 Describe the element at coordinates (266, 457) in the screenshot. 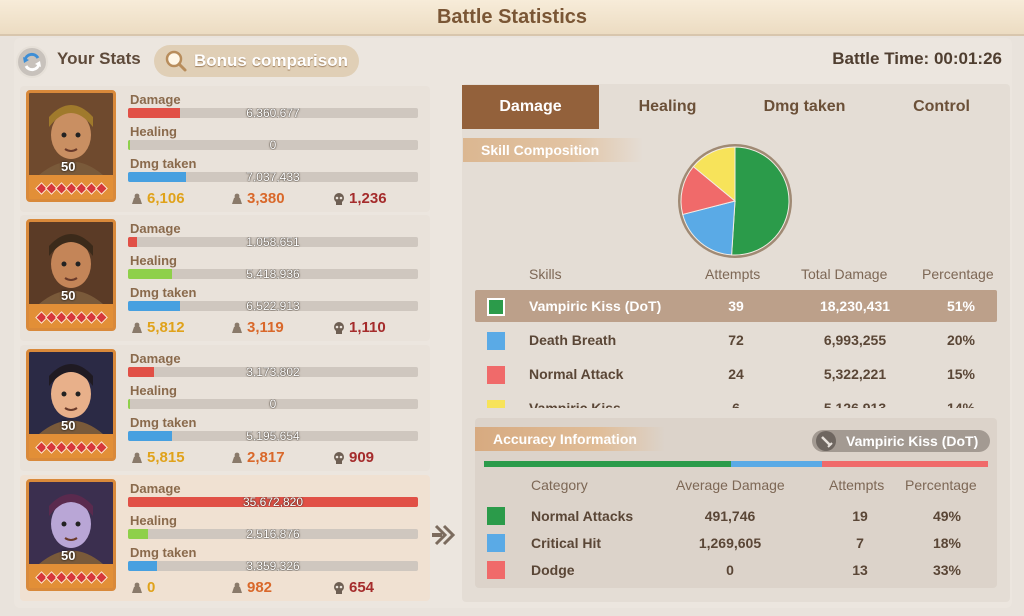

I see `stat-b-value: 2,817` at that location.